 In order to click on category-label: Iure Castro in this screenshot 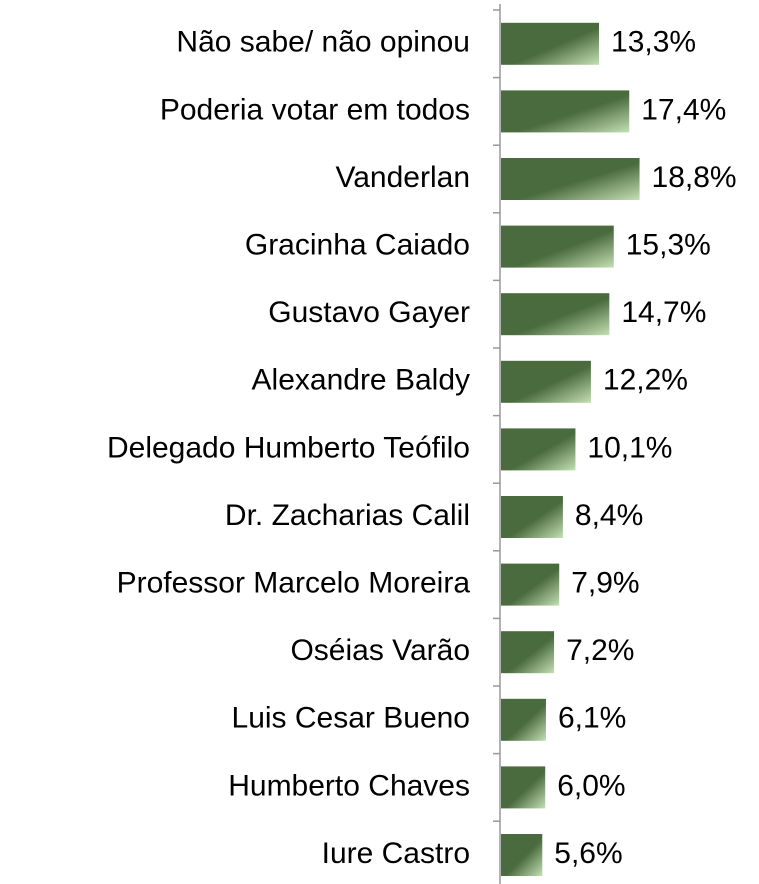, I will do `click(396, 853)`.